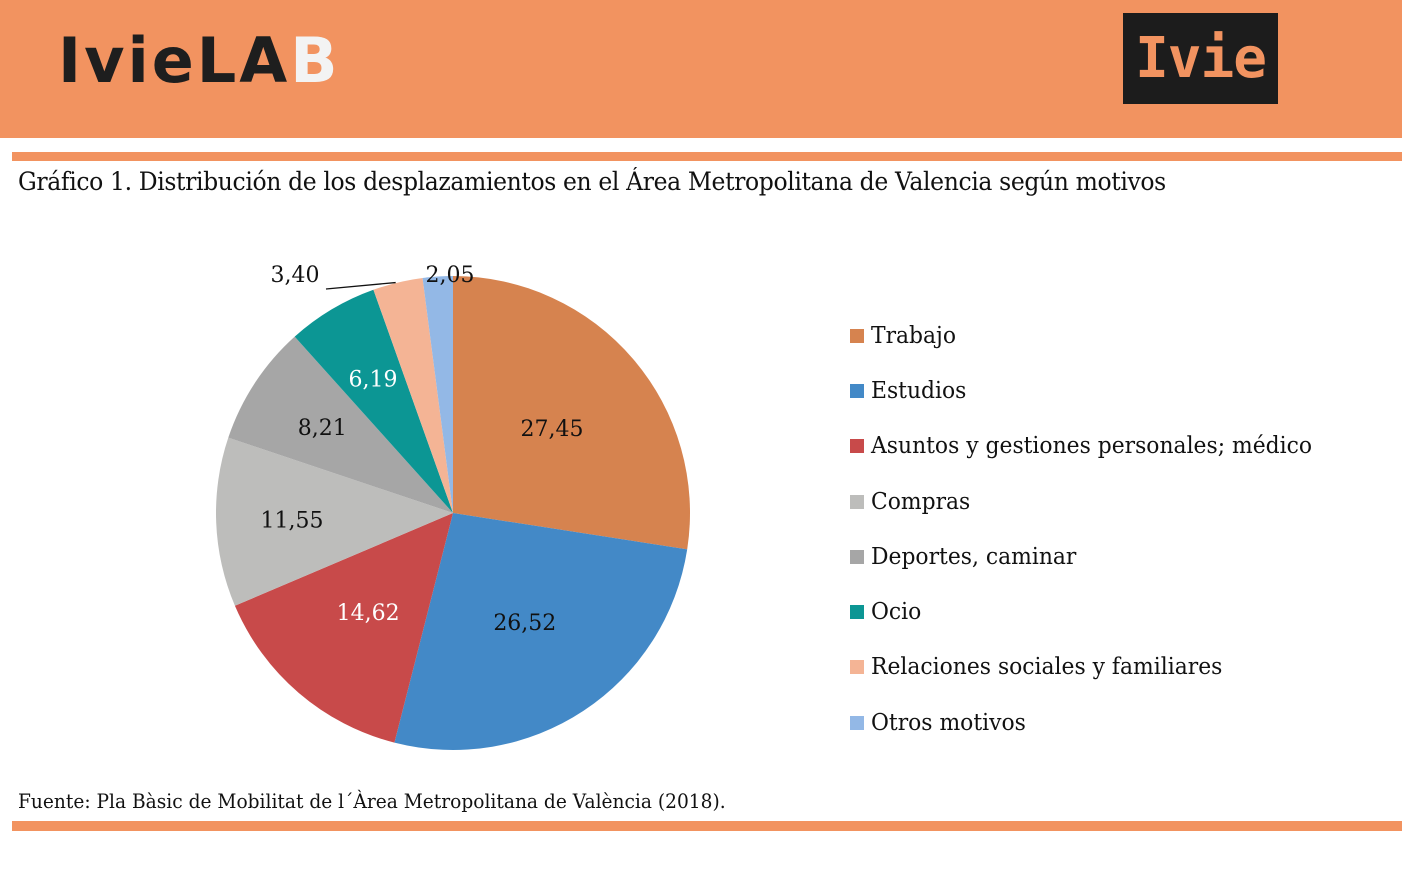 This screenshot has width=1402, height=886. What do you see at coordinates (295, 275) in the screenshot?
I see `data-label-relaciones-sociales-y-familiares: 3,40` at bounding box center [295, 275].